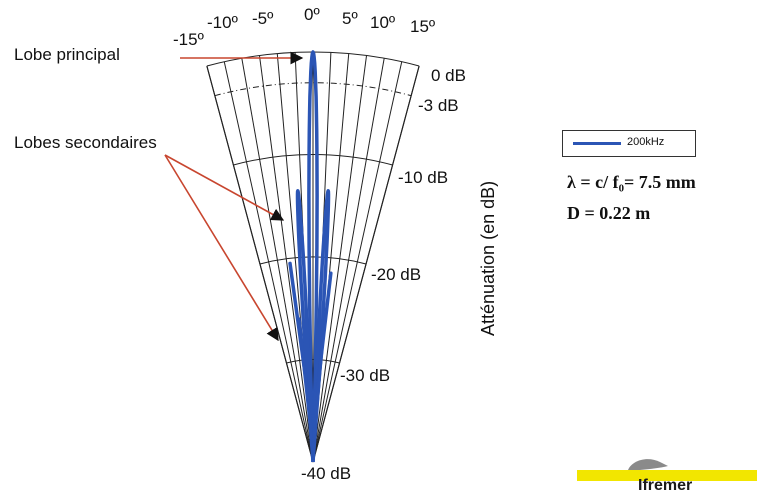 The image size is (765, 497). What do you see at coordinates (423, 26) in the screenshot?
I see `angle-label-15: 15º` at bounding box center [423, 26].